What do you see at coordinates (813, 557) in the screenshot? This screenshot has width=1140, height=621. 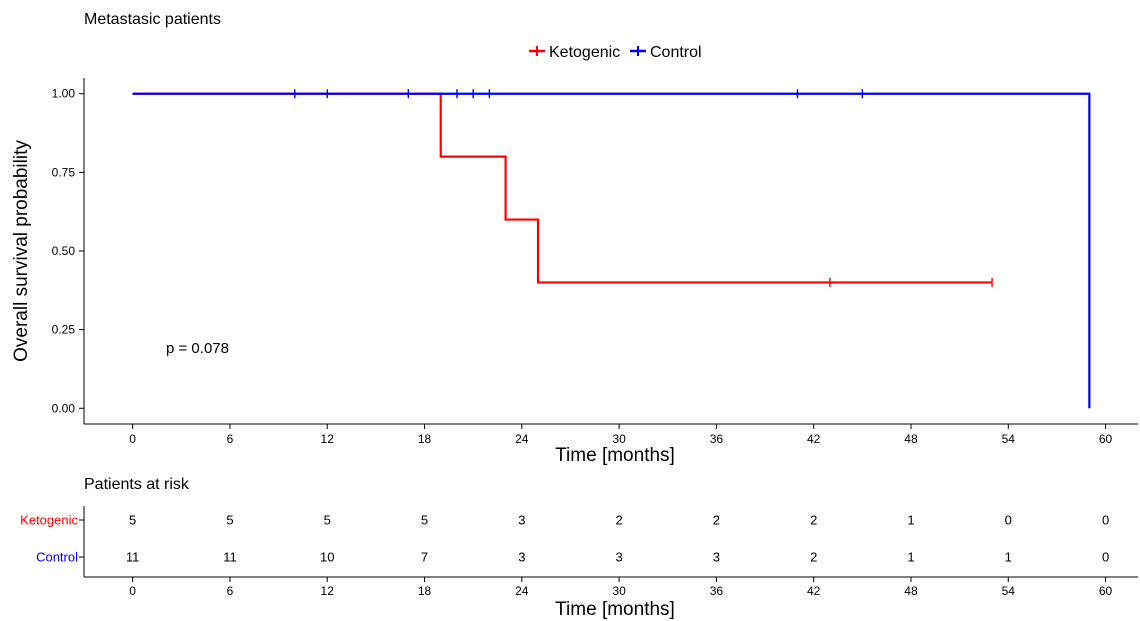 I see `risk-cell-control: 2` at bounding box center [813, 557].